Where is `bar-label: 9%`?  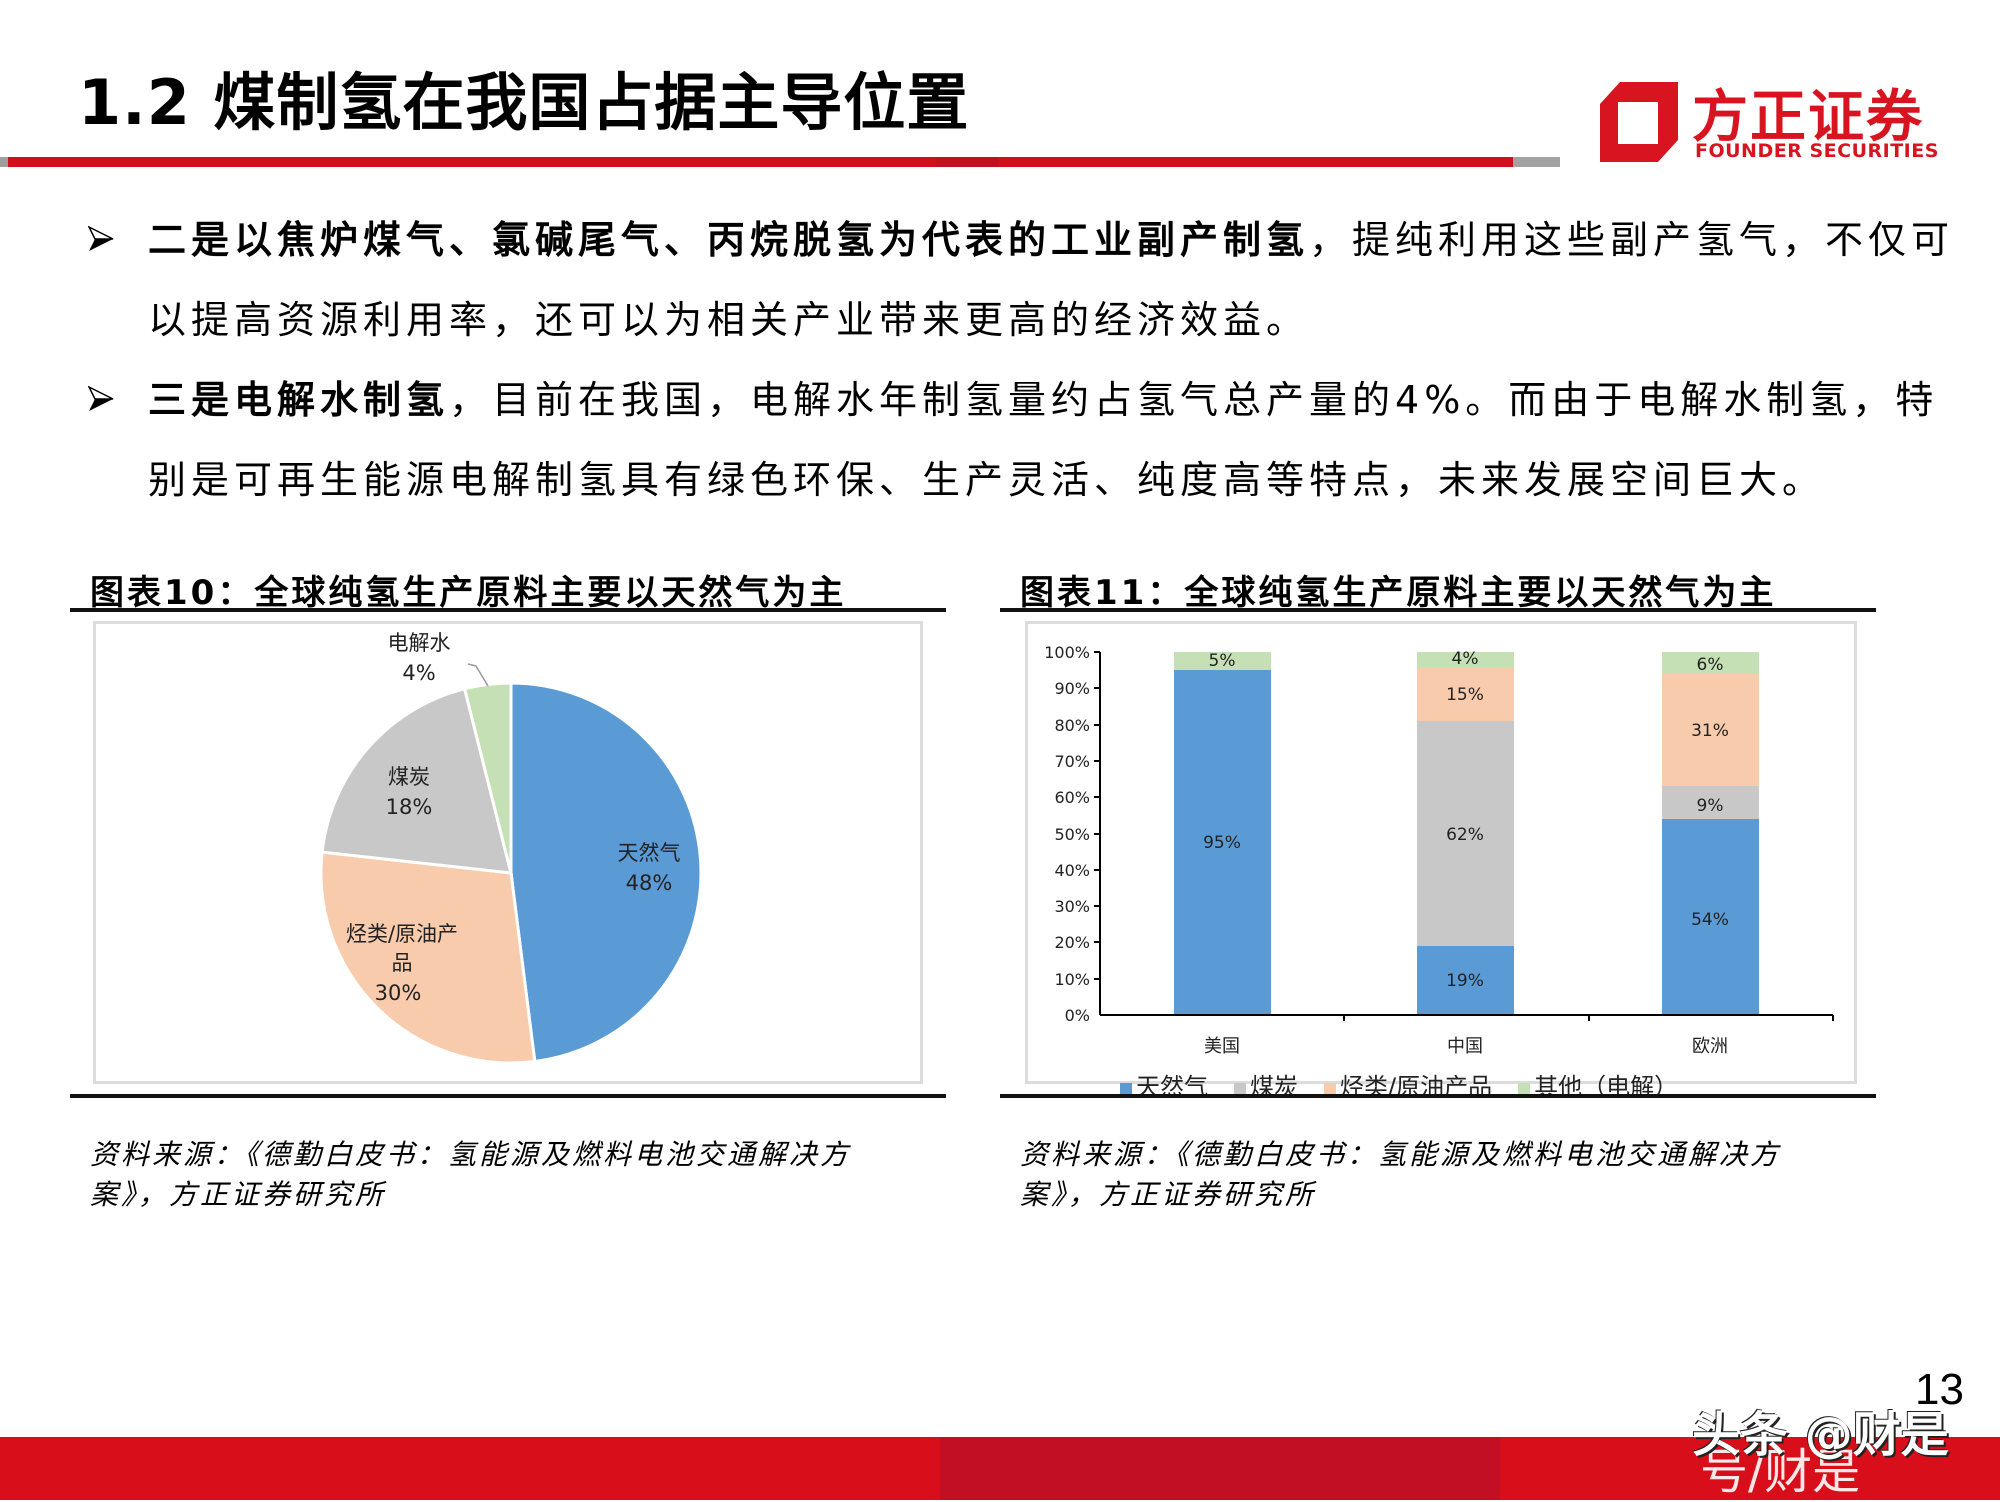 bar-label: 9% is located at coordinates (1710, 806).